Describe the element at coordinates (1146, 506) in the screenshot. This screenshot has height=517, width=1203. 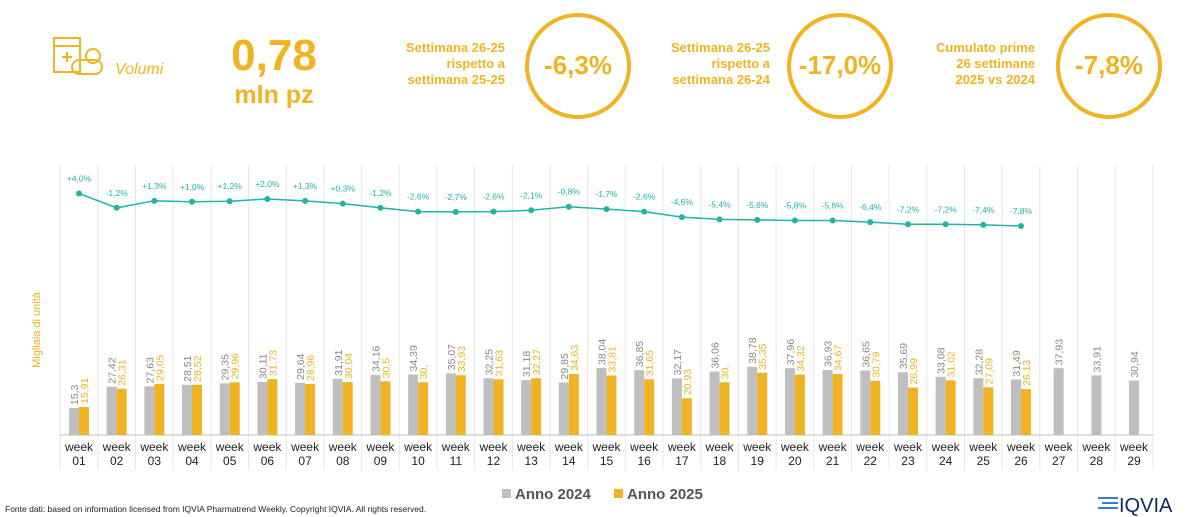
I see `logo: IQVIA` at that location.